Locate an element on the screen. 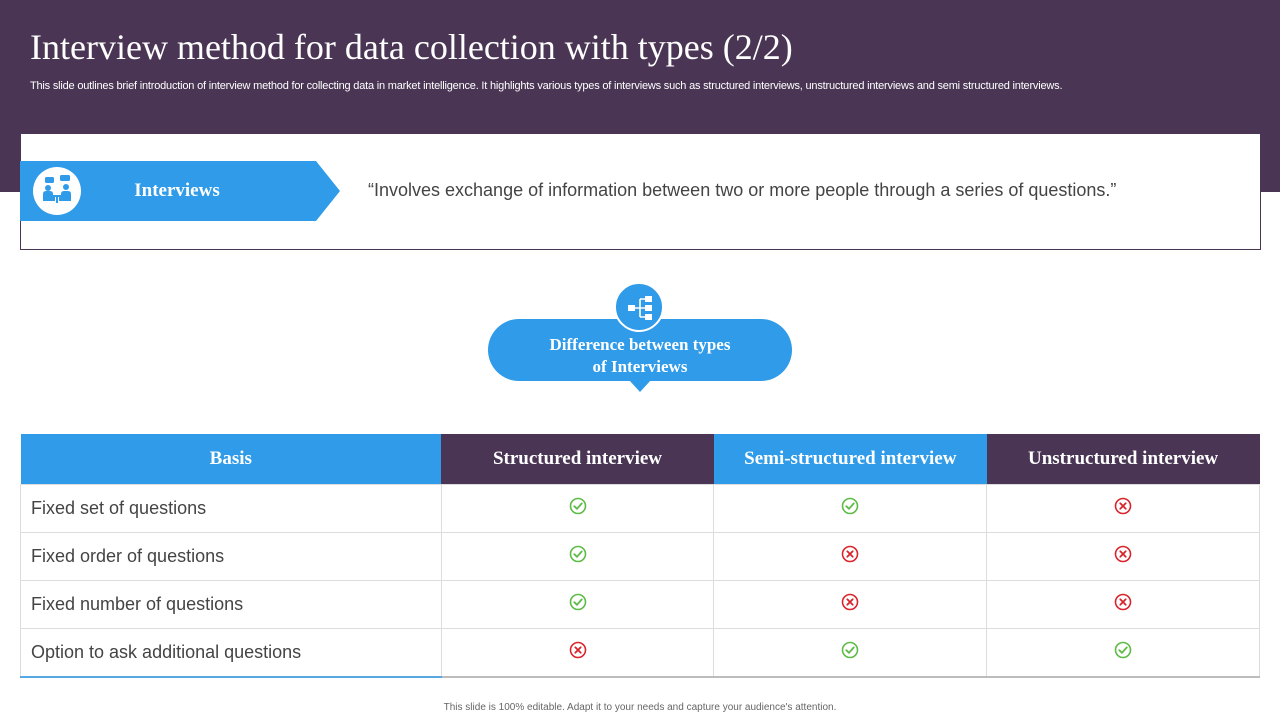 The image size is (1280, 720). bubble-label-line-2: of Interviews is located at coordinates (640, 366).